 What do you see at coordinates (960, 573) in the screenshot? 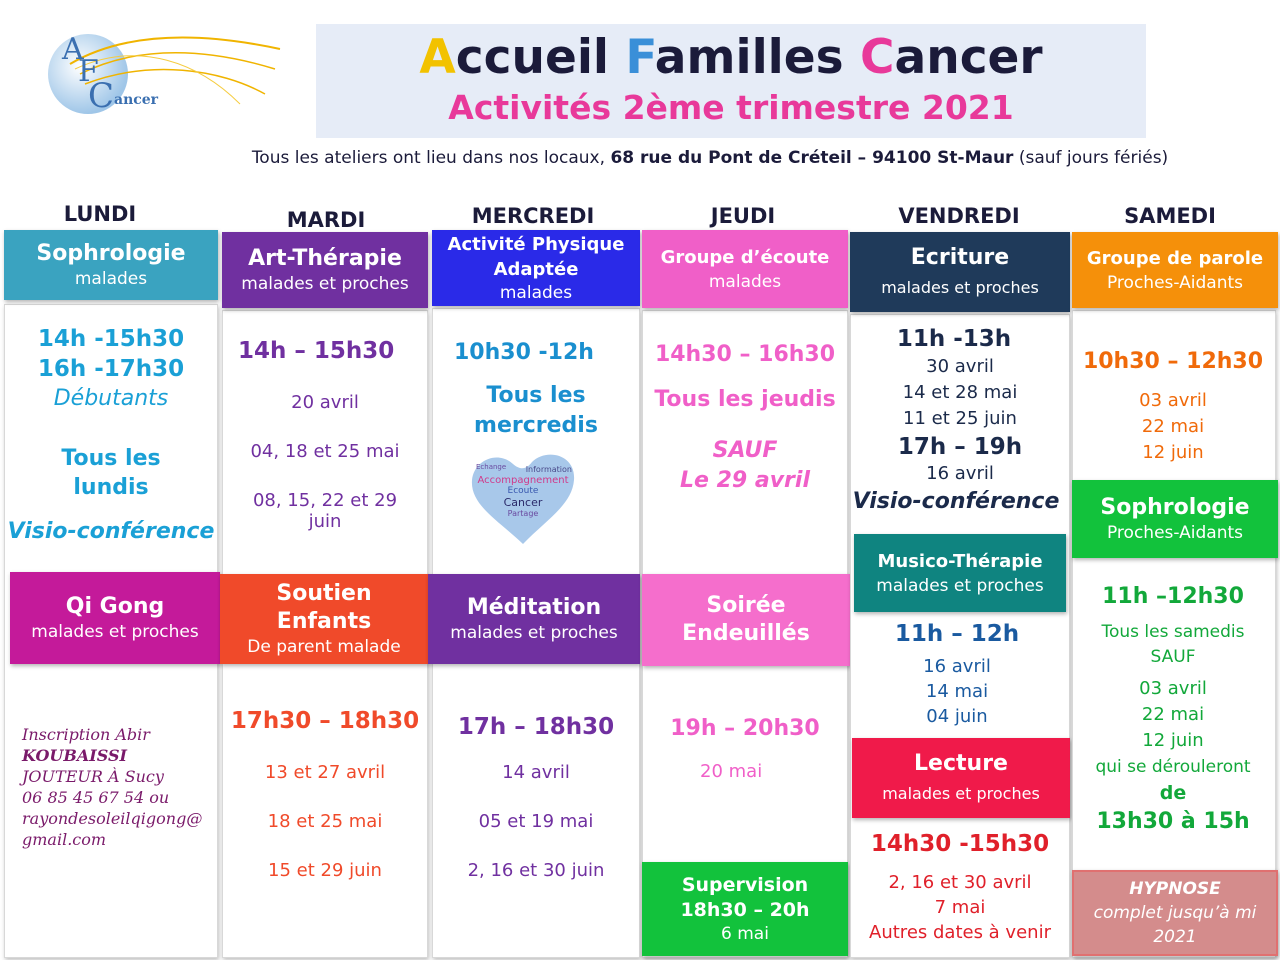
I see `vendredi-musico-header: Musico-Thérapie malades et proches` at bounding box center [960, 573].